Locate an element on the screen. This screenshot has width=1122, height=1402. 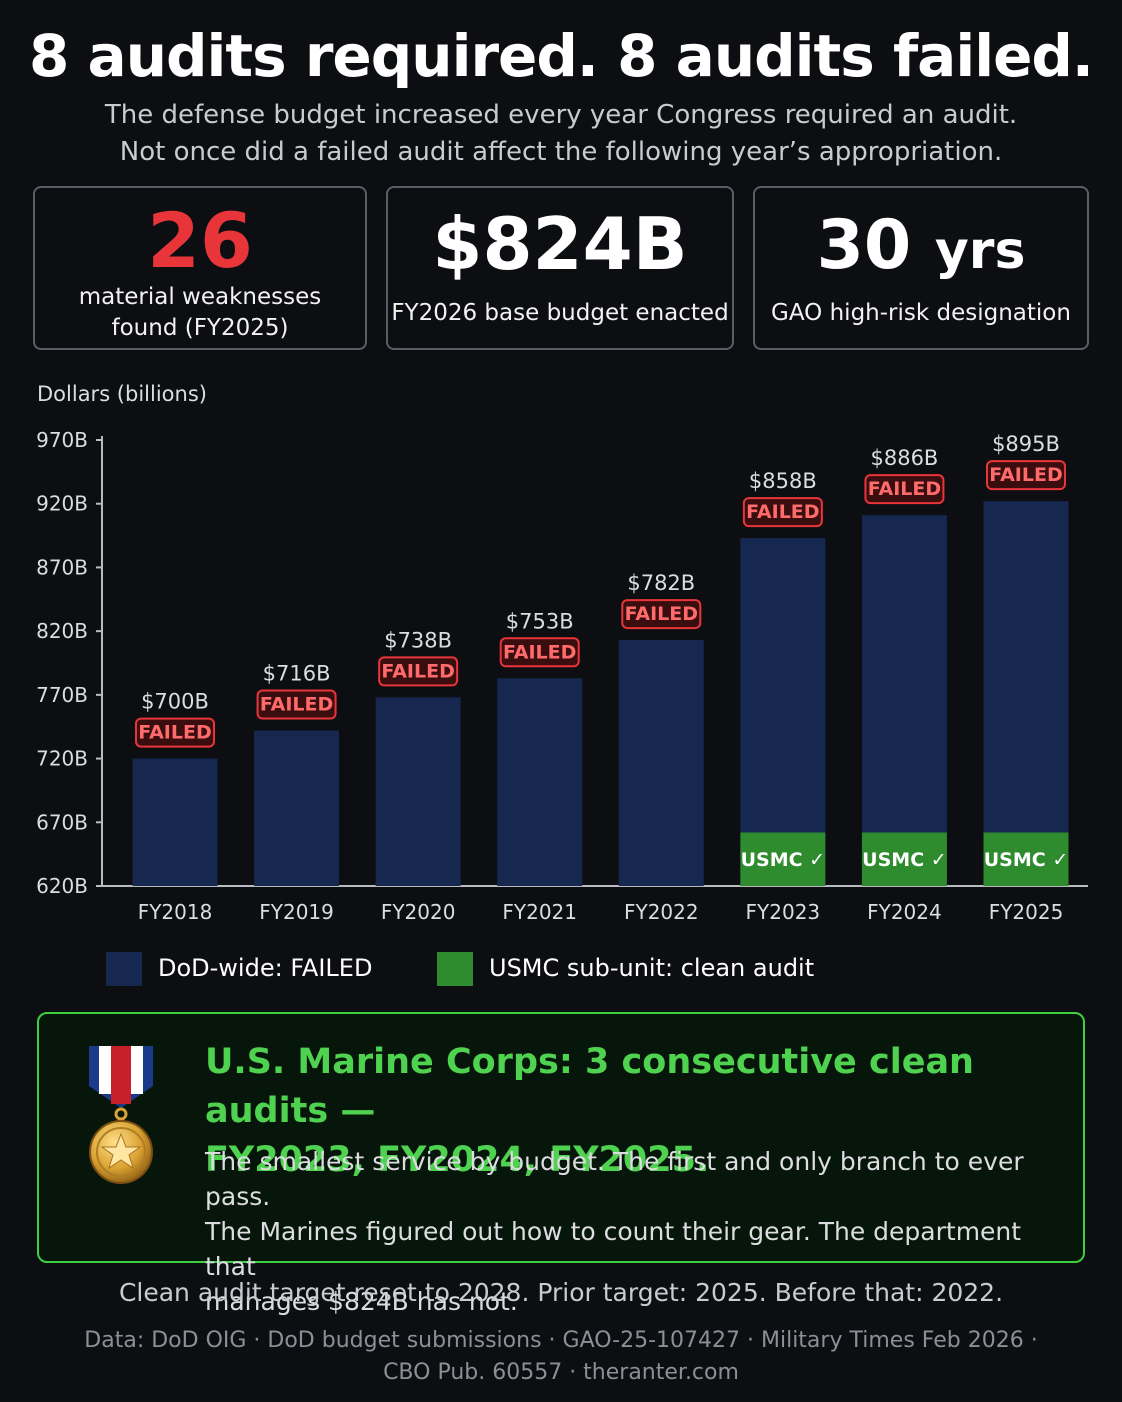
stat-label-line-2: found (FY2025) is located at coordinates (200, 328).